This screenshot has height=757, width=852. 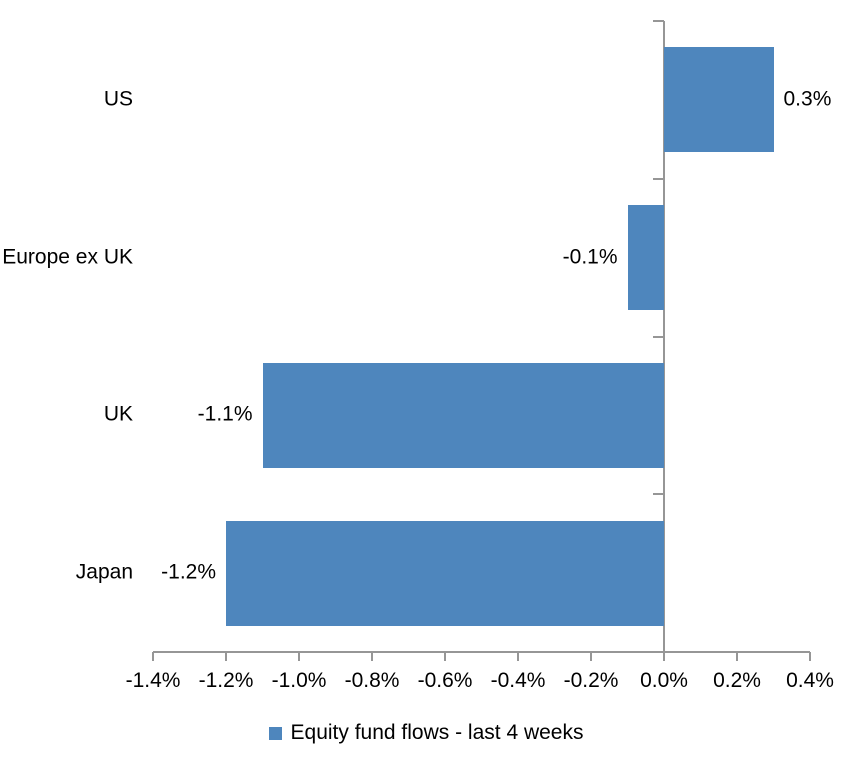 What do you see at coordinates (275, 733) in the screenshot?
I see `legend-series-marker-icon` at bounding box center [275, 733].